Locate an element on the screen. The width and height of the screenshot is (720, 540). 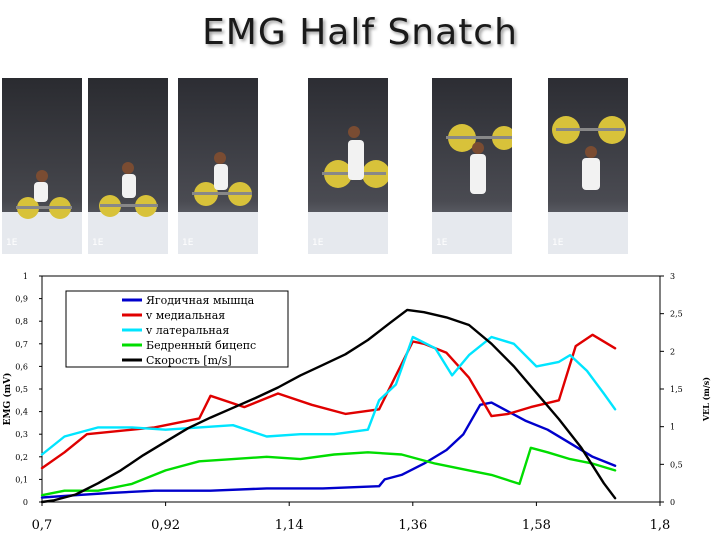
y2-axis-label: VEL (m/s) is located at coordinates (706, 399).